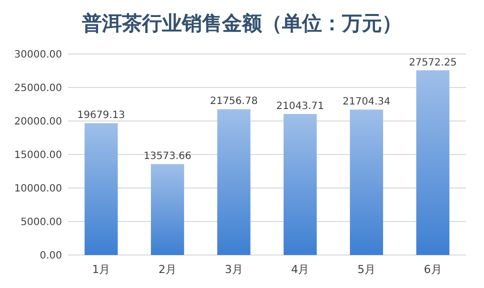 This screenshot has height=288, width=484. I want to click on x-tick-label: 4月, so click(300, 269).